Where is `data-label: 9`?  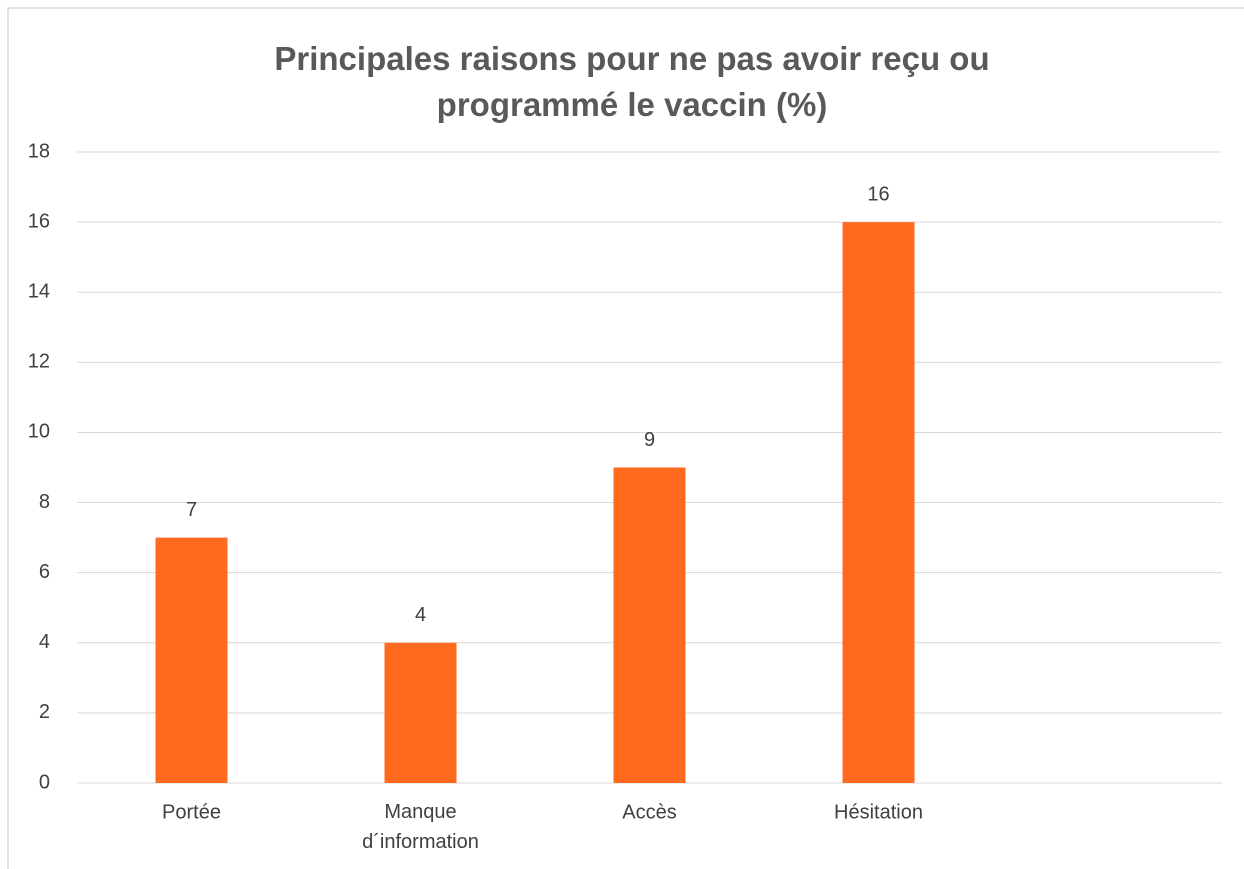 data-label: 9 is located at coordinates (649, 440).